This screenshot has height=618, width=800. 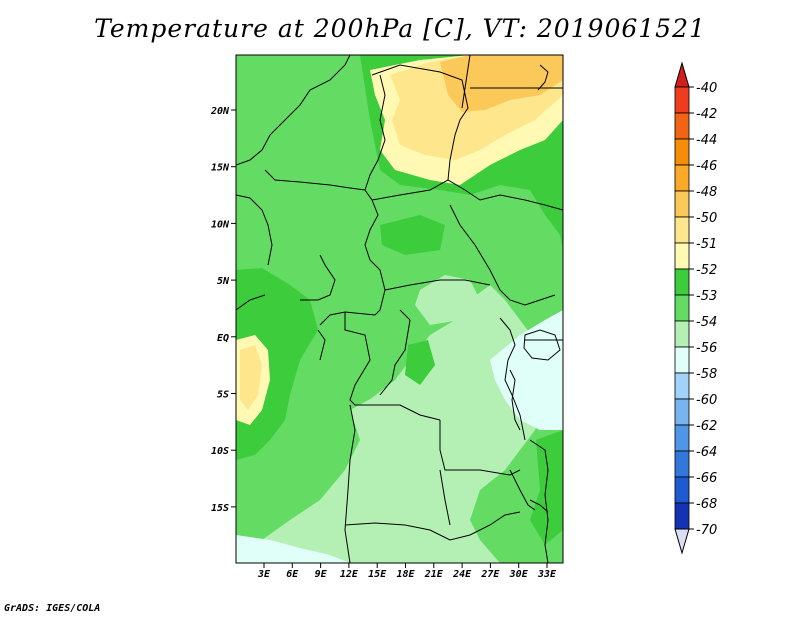 I want to click on lake-victoria, so click(x=542, y=345).